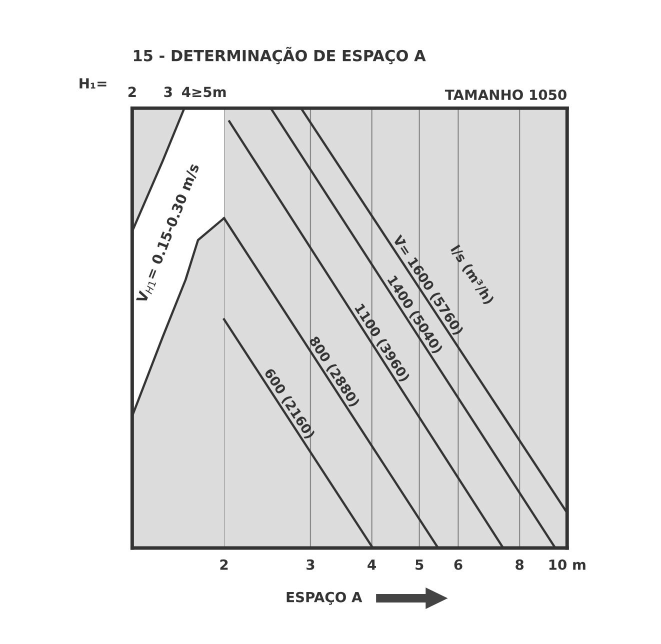 This screenshot has height=644, width=661. Describe the element at coordinates (132, 91) in the screenshot. I see `x2-tick-label: 2` at that location.